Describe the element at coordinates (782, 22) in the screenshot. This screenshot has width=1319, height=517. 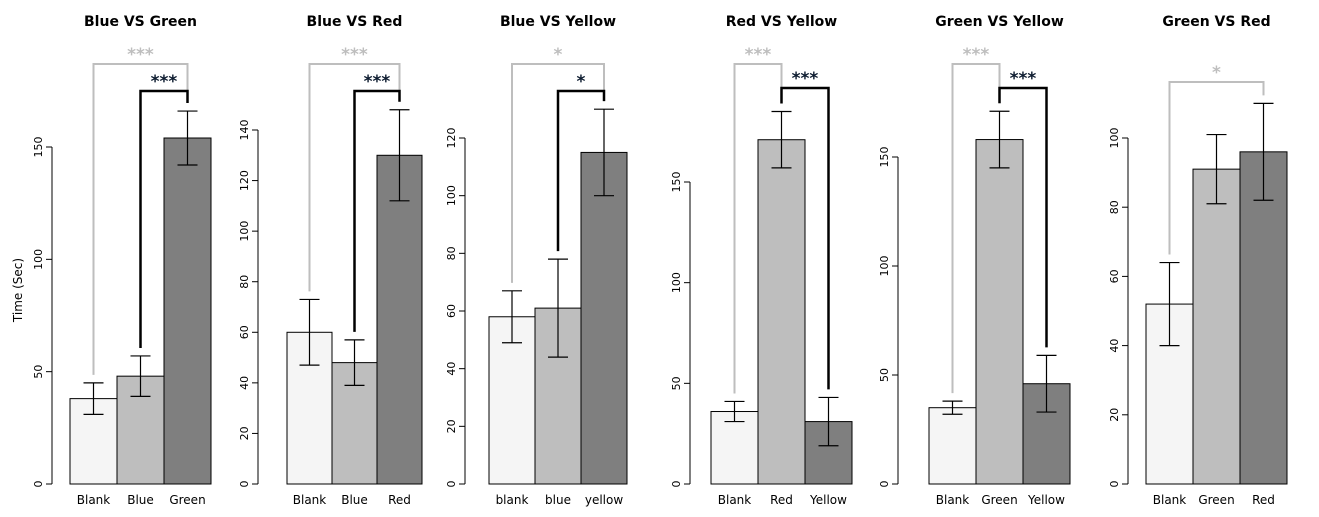
I see `chart-title: Red VS Yellow` at that location.